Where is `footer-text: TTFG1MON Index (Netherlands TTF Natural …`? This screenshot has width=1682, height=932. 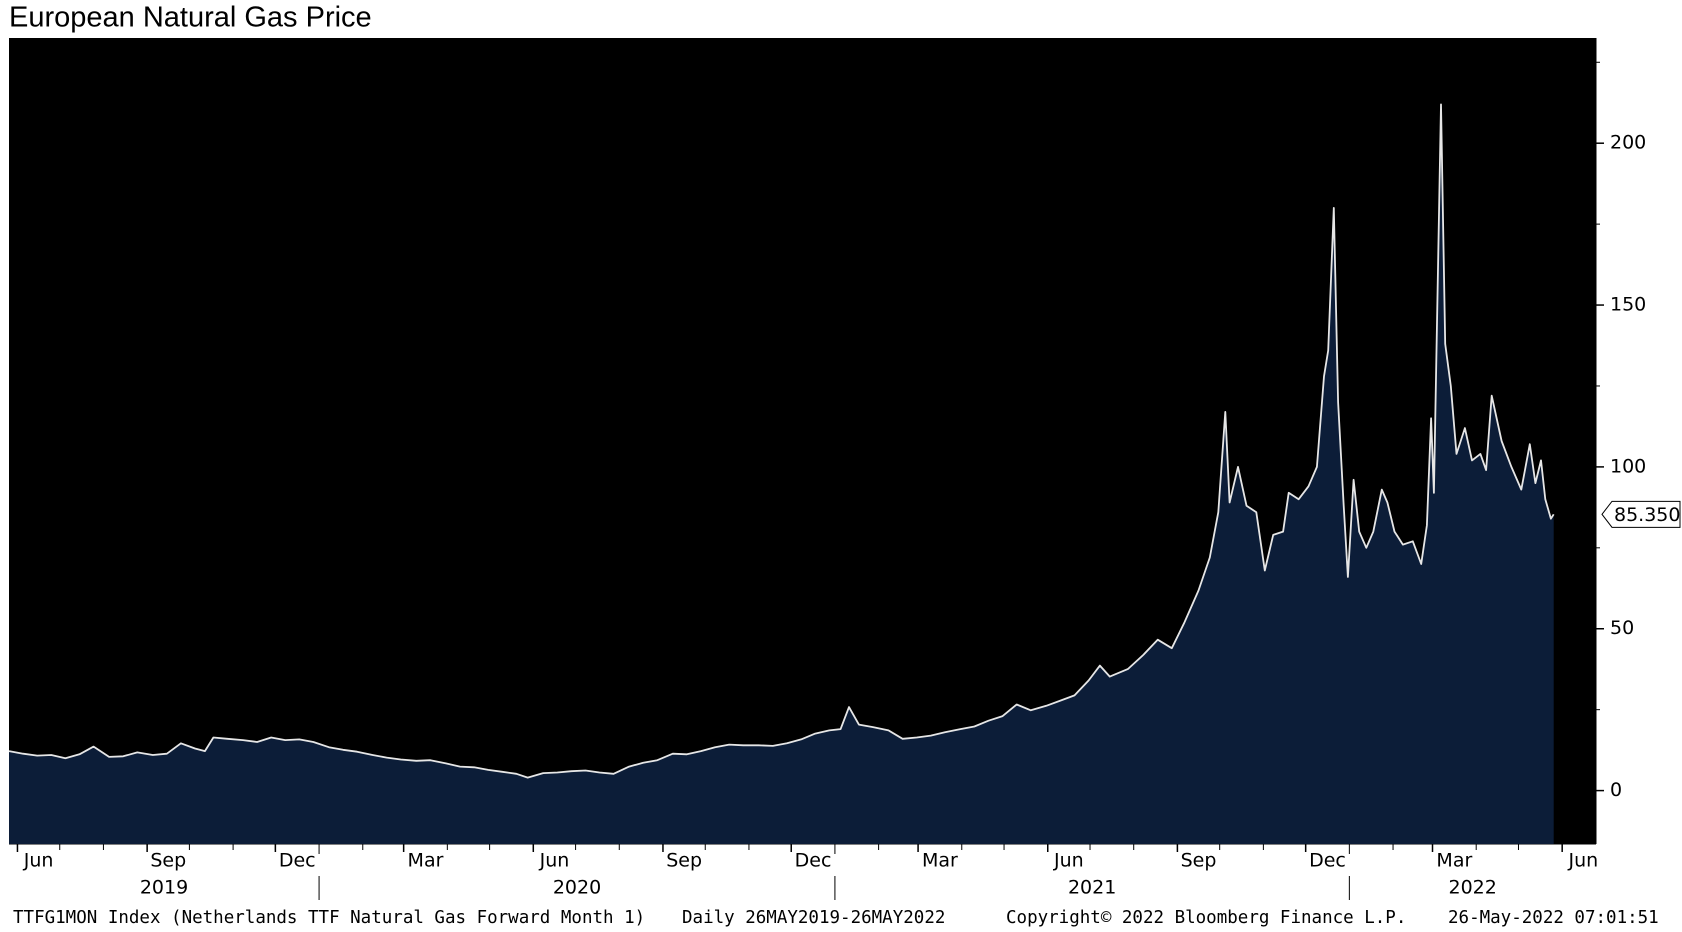 footer-text: TTFG1MON Index (Netherlands TTF Natural … is located at coordinates (329, 918).